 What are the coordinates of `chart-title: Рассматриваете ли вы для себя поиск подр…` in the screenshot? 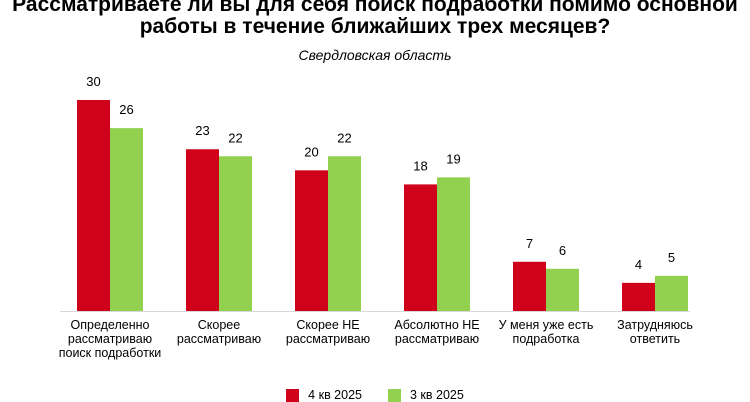 It's located at (375, 19).